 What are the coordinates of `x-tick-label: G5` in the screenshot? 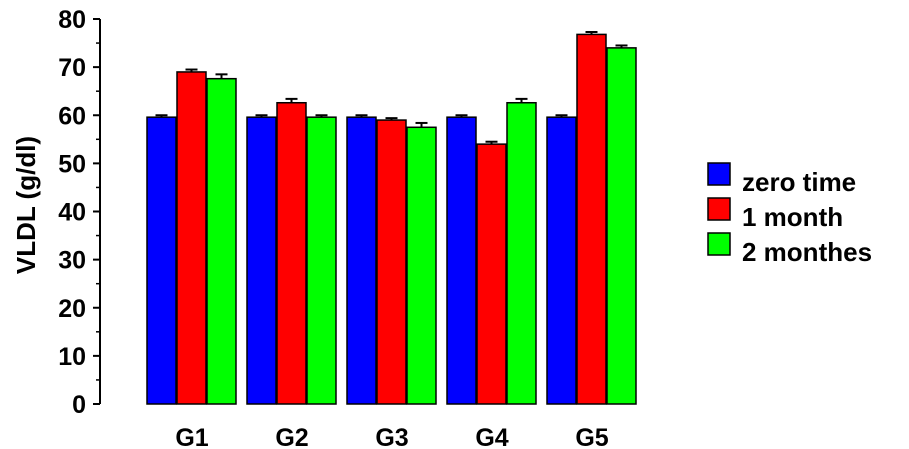 It's located at (591, 436).